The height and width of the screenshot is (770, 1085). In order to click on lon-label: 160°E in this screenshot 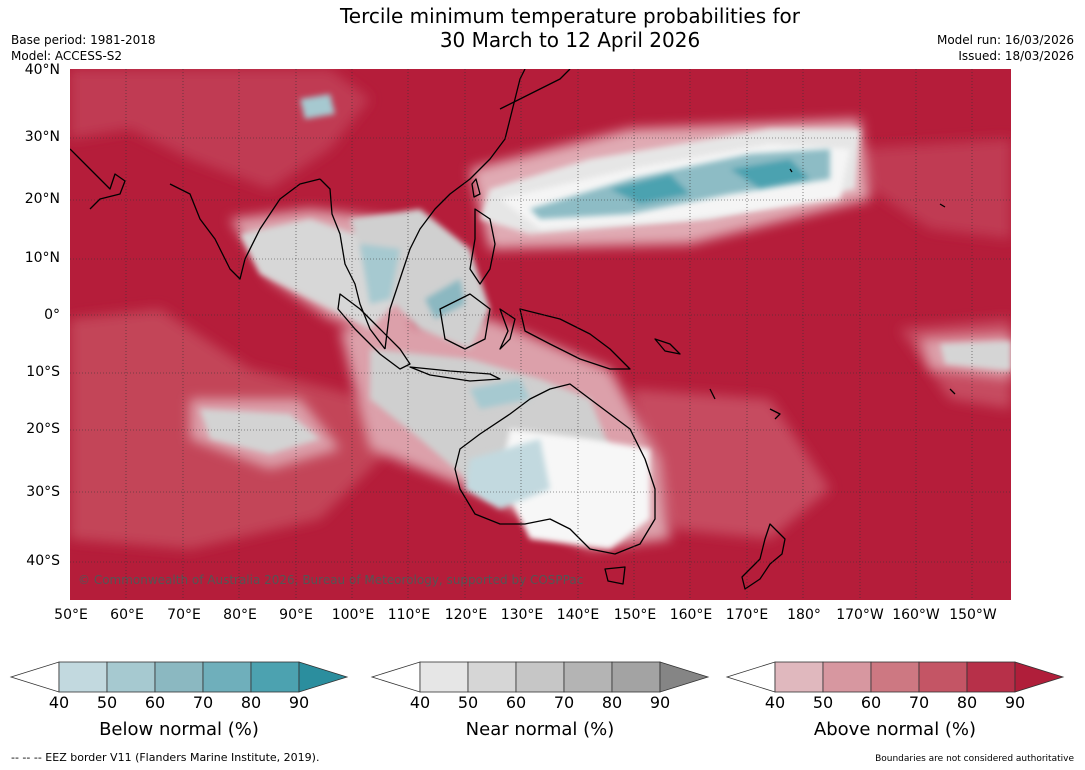, I will do `click(691, 615)`.